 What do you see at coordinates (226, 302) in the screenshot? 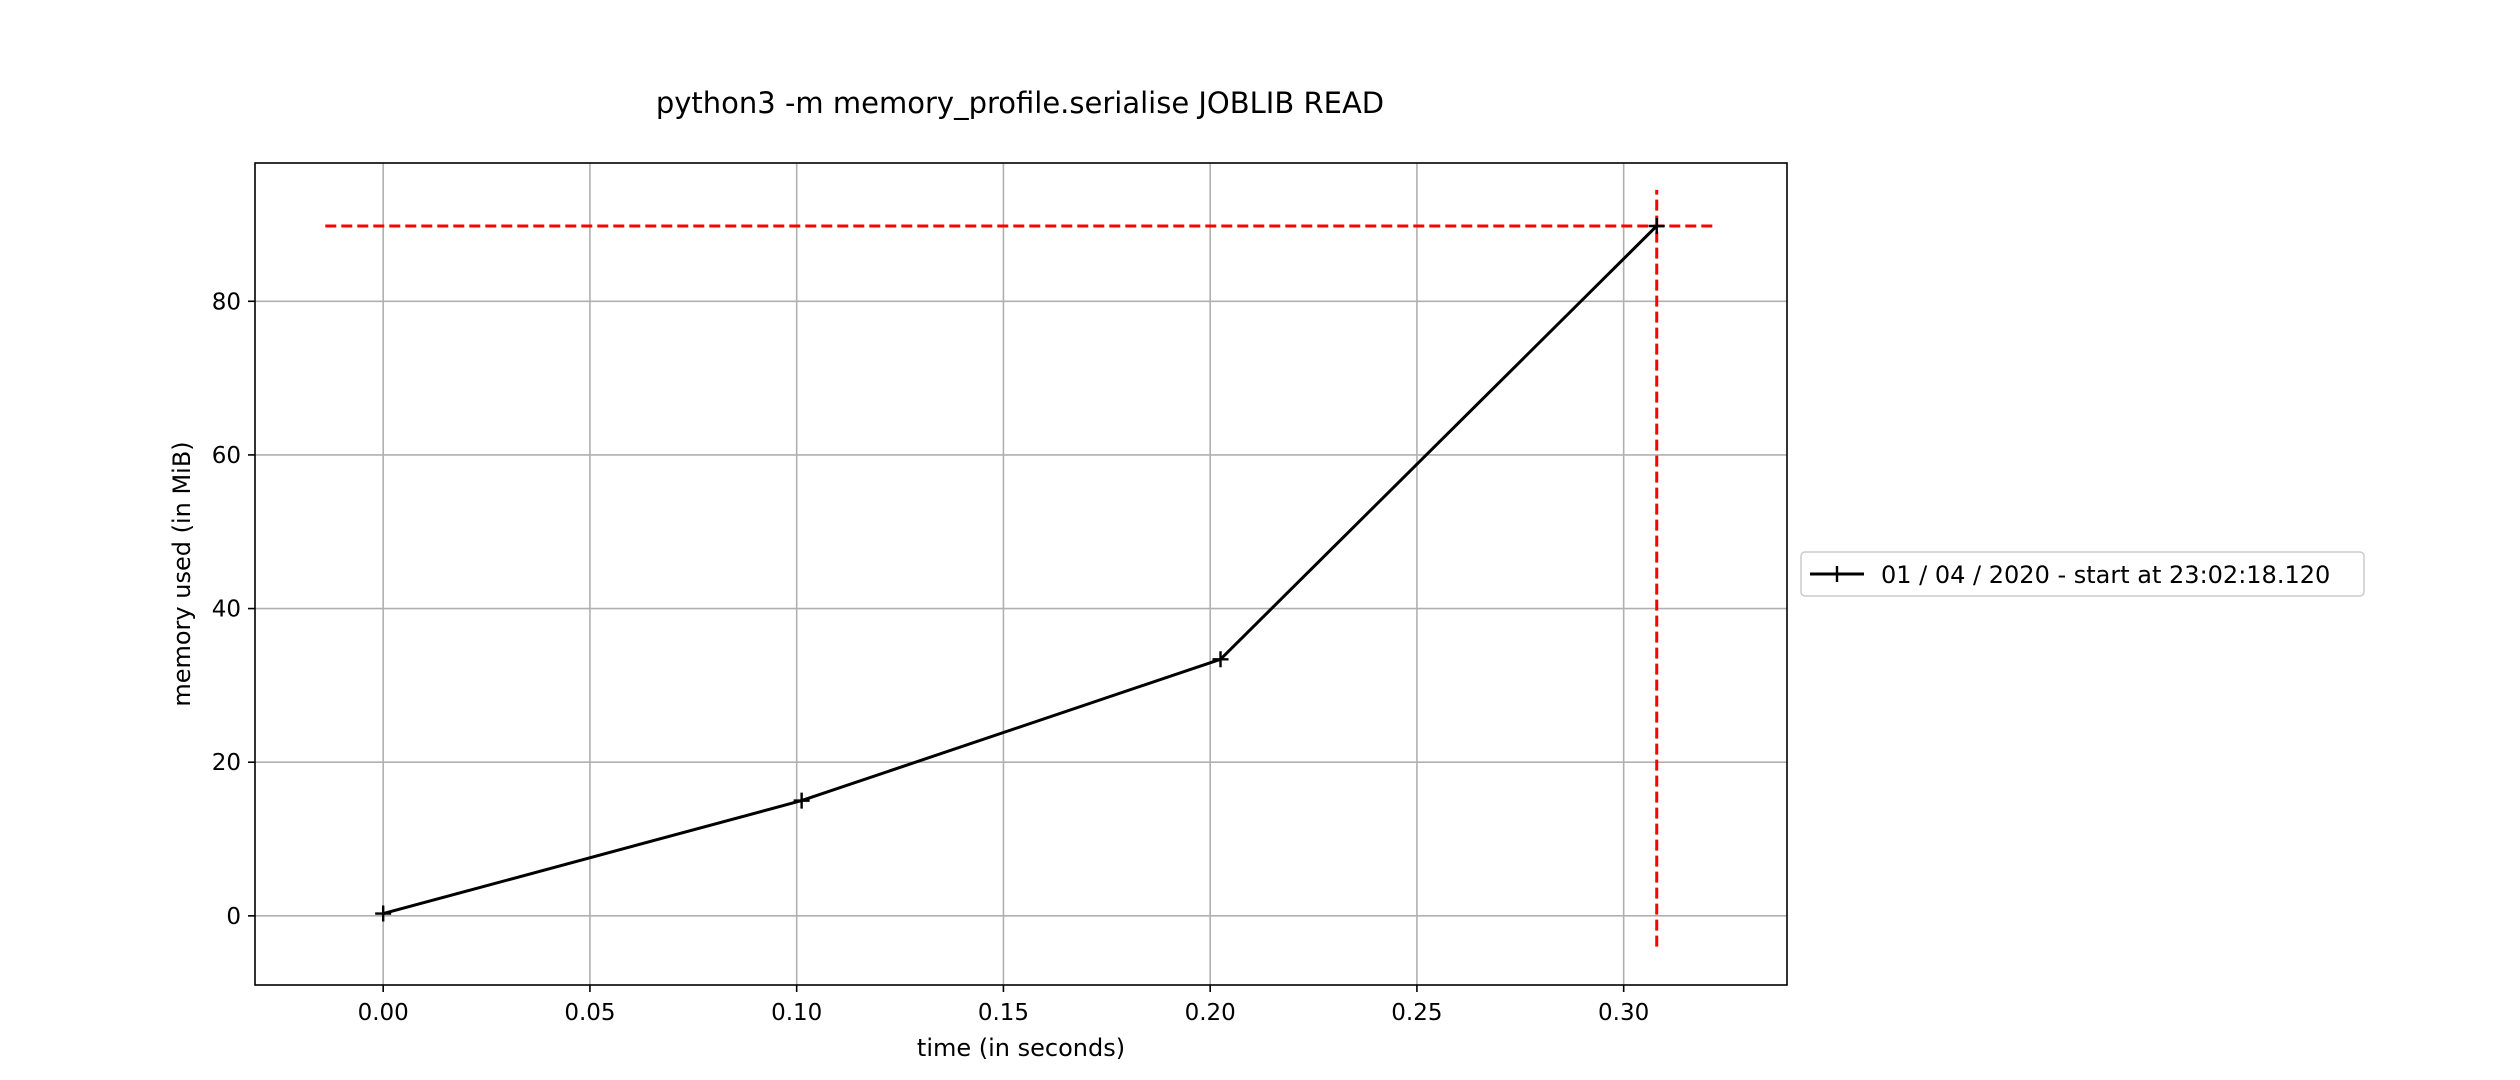
I see `y-tick-label-4: 80` at bounding box center [226, 302].